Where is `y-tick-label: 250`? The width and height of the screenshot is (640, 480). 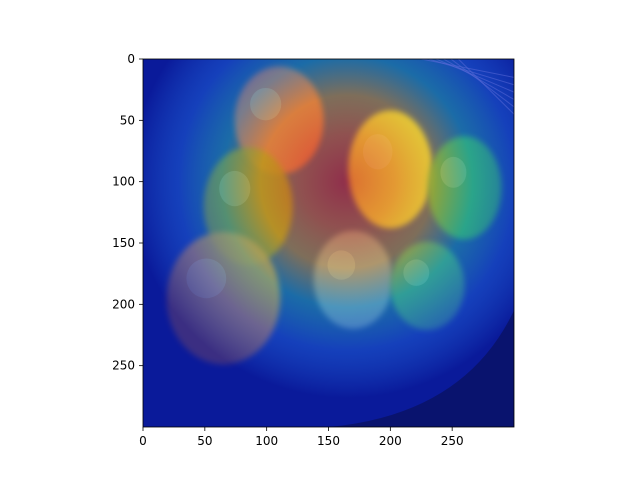 y-tick-label: 250 is located at coordinates (123, 366).